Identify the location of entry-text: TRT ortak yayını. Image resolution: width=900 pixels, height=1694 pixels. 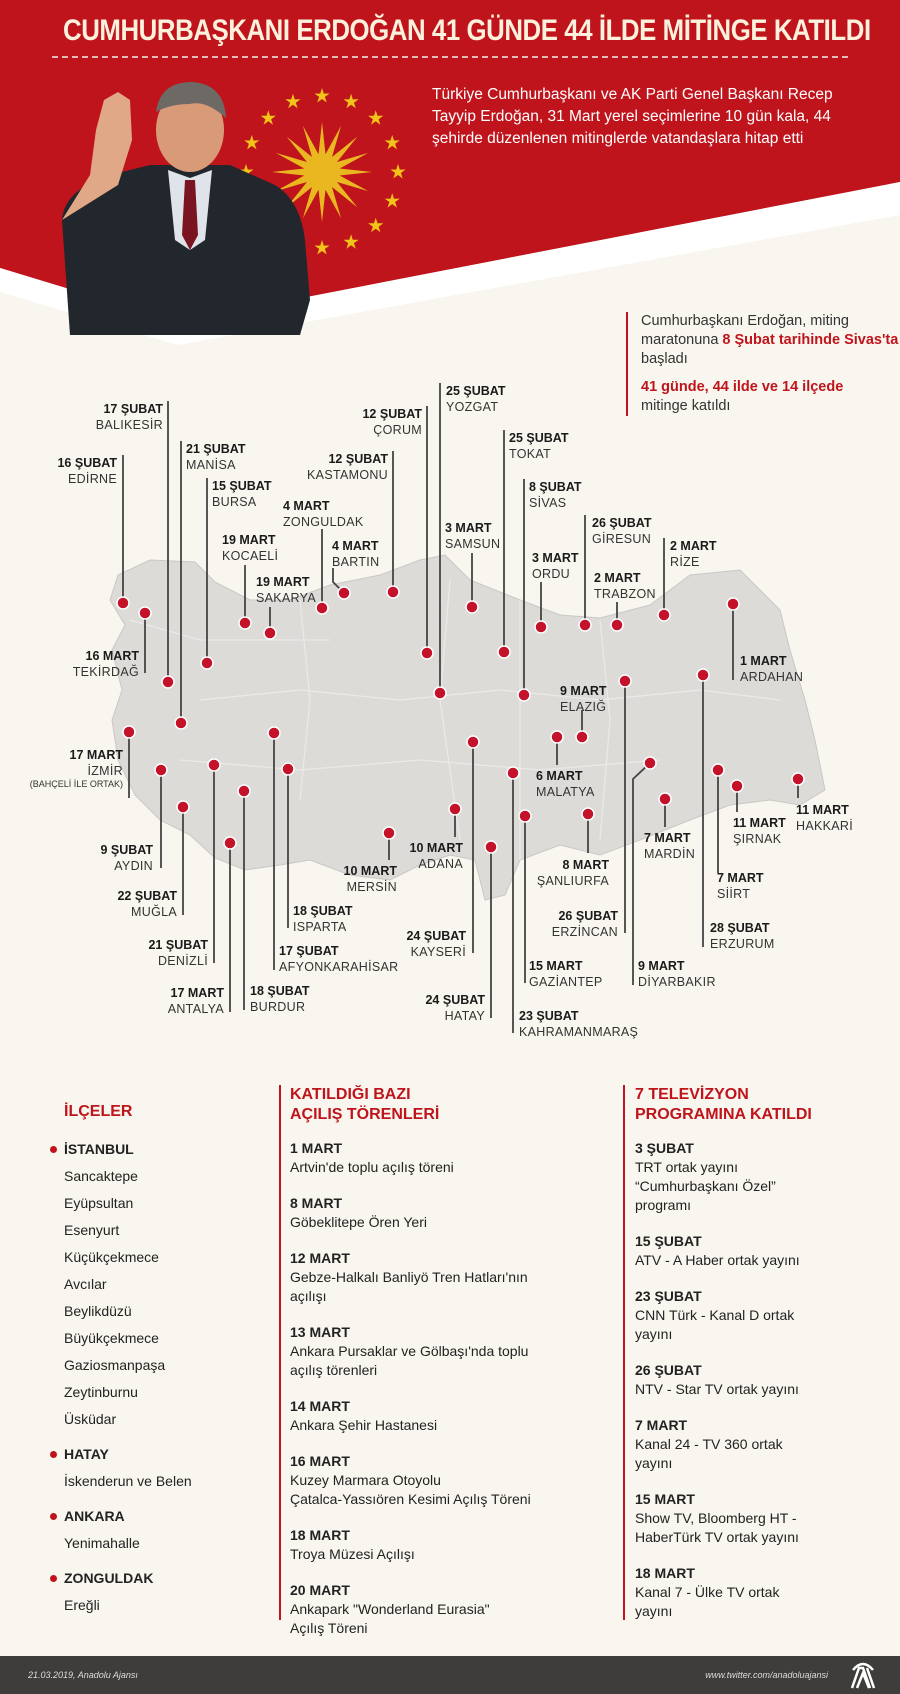
(686, 1167).